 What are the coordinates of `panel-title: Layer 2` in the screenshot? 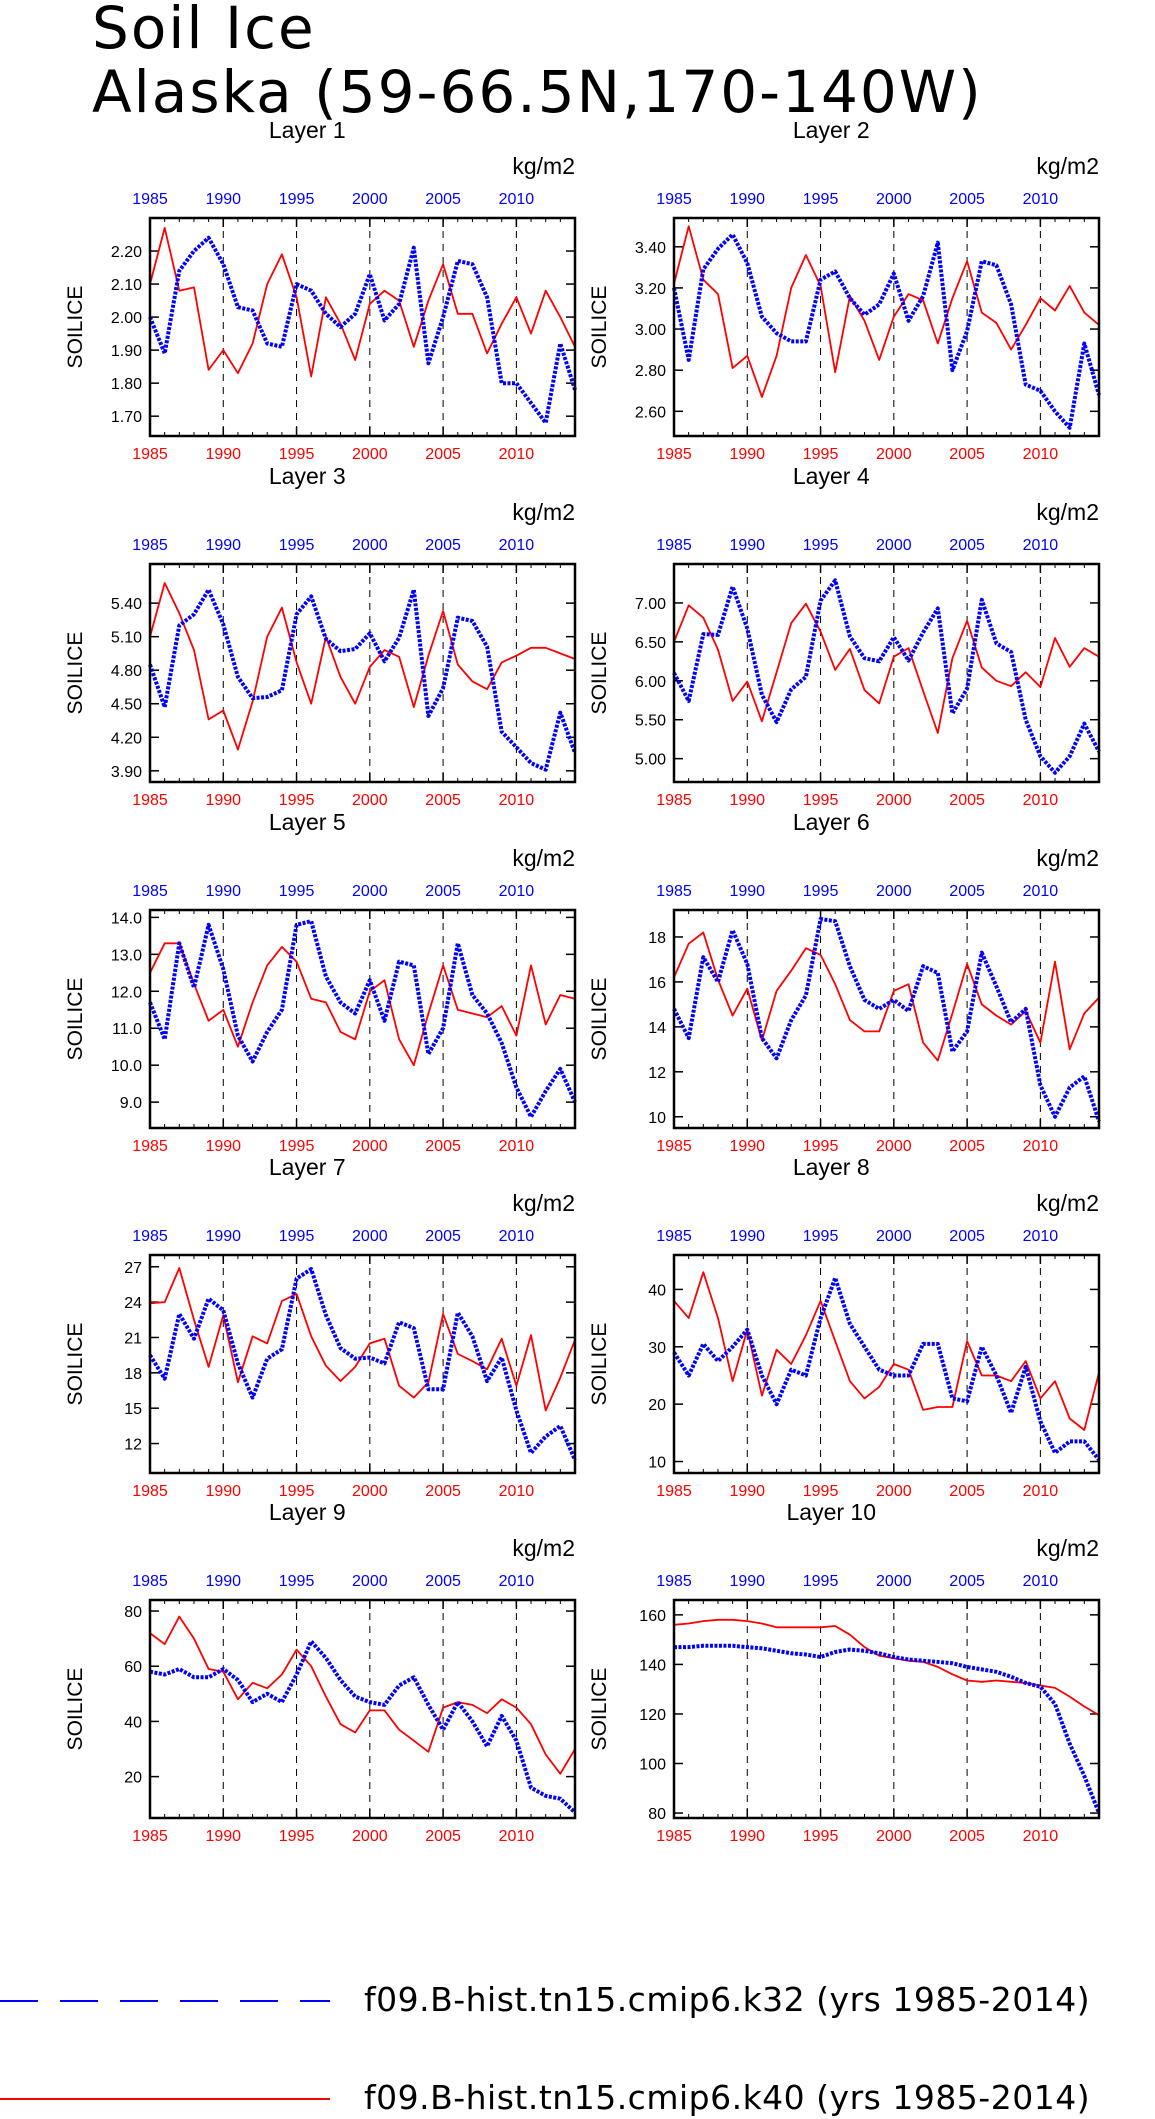 It's located at (831, 130).